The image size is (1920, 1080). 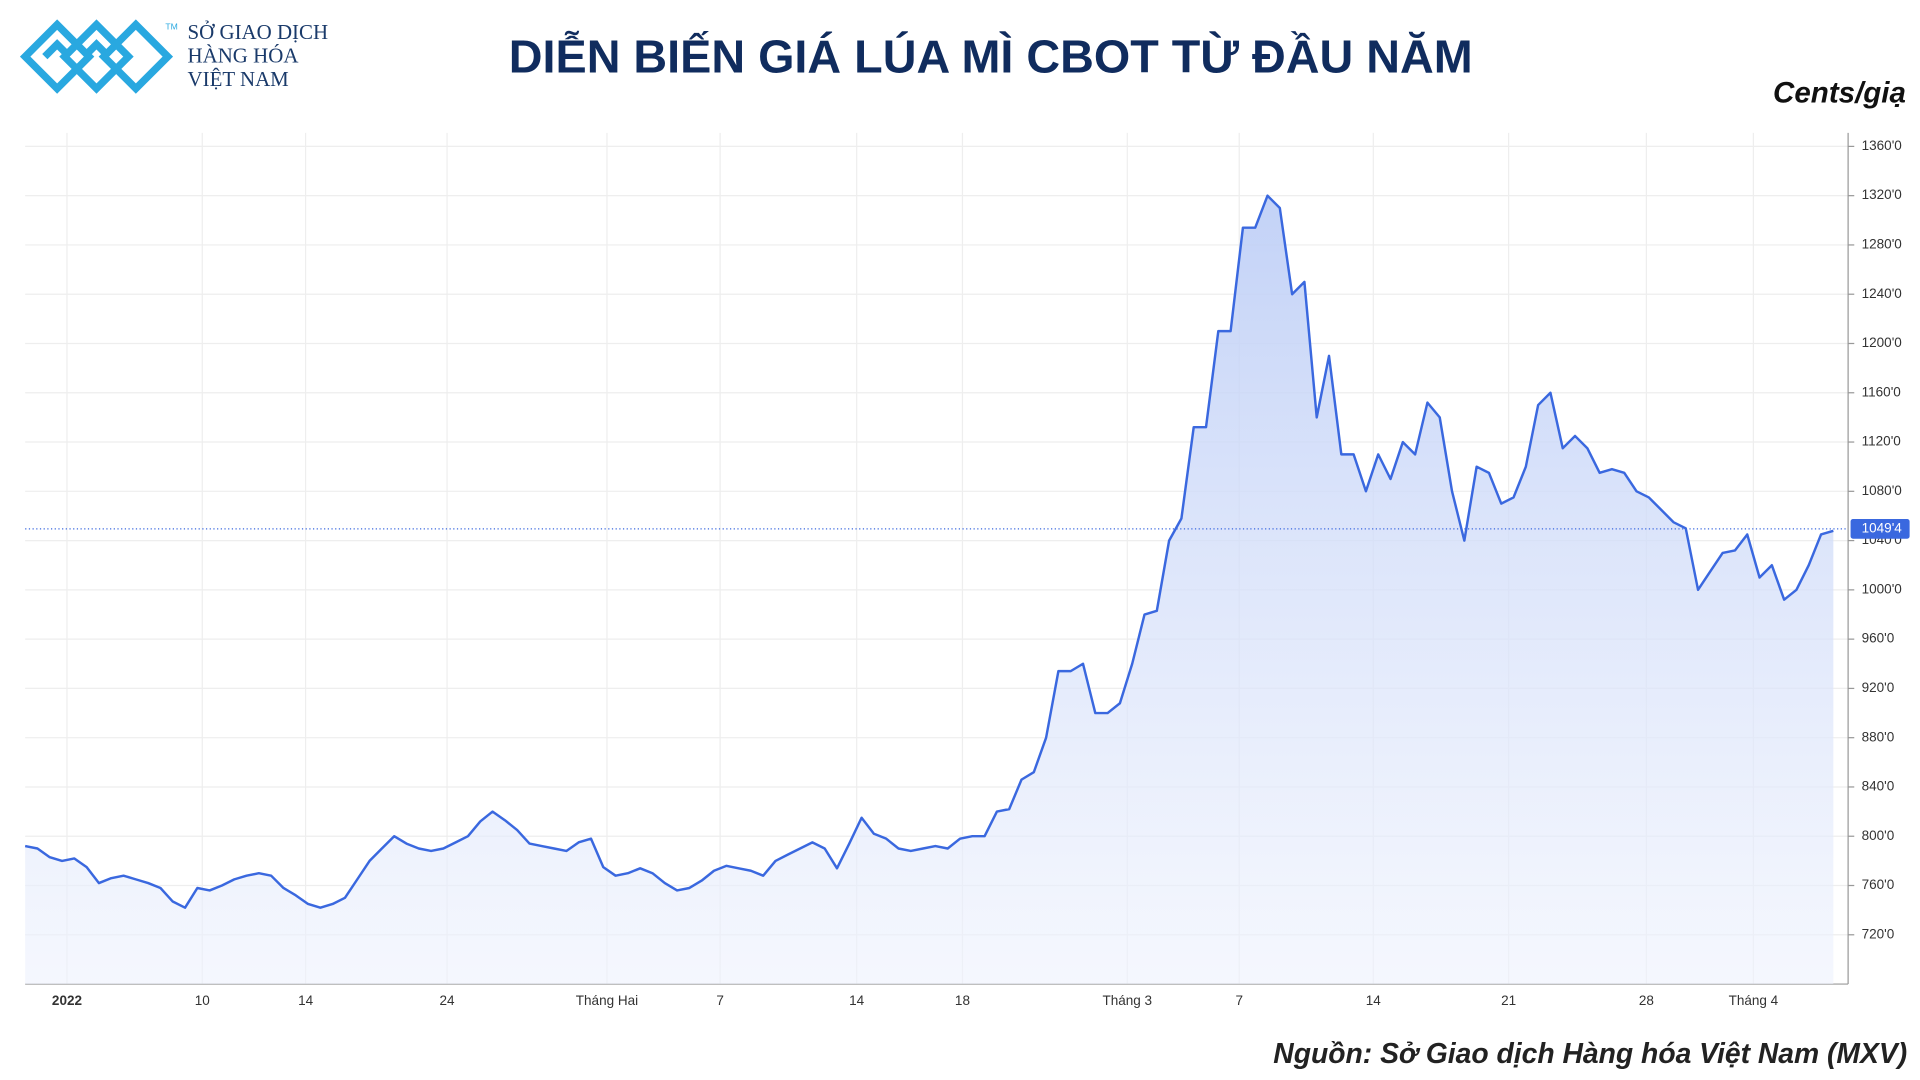 What do you see at coordinates (1882, 293) in the screenshot?
I see `y-tick-label: 1240'0` at bounding box center [1882, 293].